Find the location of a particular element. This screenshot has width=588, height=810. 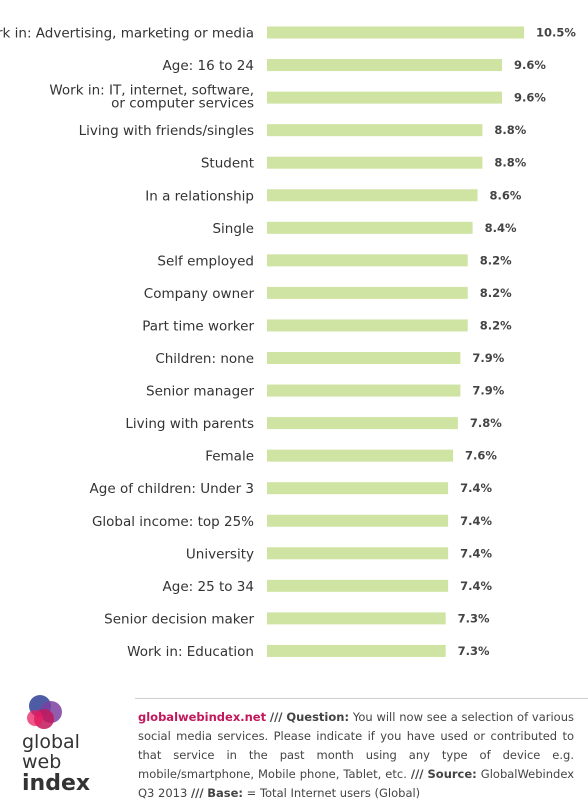

category-label: Company owner is located at coordinates (199, 294).